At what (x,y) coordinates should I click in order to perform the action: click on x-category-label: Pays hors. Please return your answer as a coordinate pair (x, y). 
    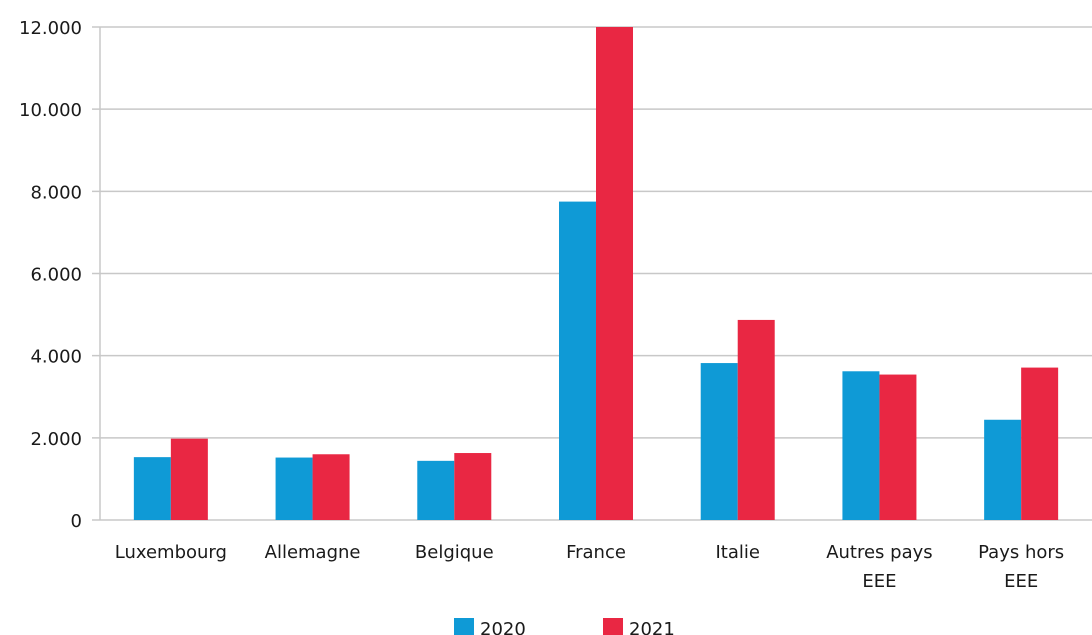
    Looking at the image, I should click on (1021, 552).